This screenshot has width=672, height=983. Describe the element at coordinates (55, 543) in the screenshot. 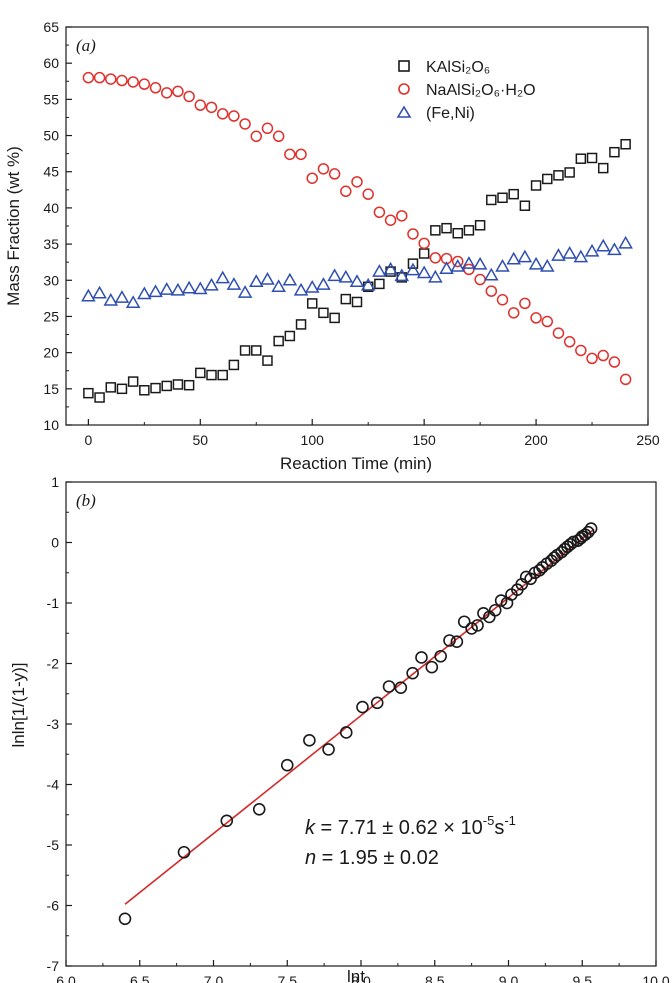

I see `y-tick-label: 0` at that location.